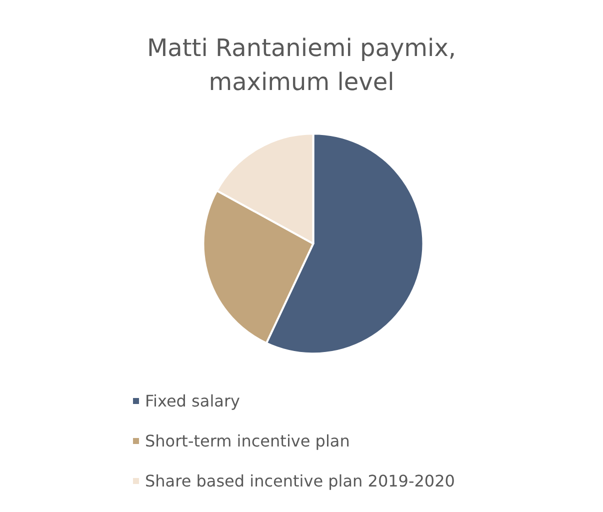 This screenshot has width=603, height=512. What do you see at coordinates (300, 481) in the screenshot?
I see `legend-label: Share based incentive plan 2019-2020` at bounding box center [300, 481].